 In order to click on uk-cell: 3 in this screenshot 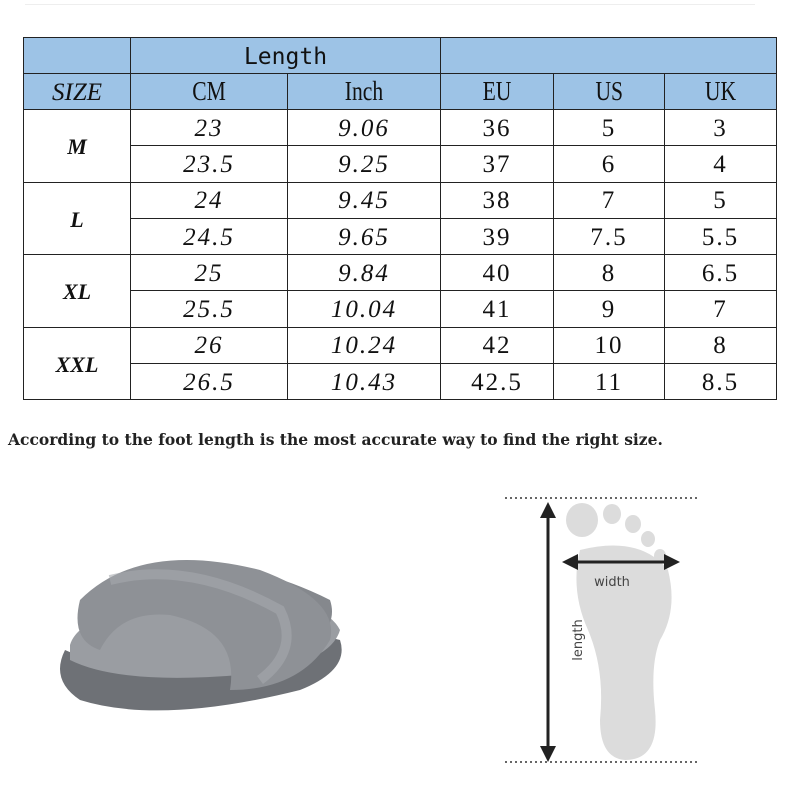, I will do `click(720, 127)`.